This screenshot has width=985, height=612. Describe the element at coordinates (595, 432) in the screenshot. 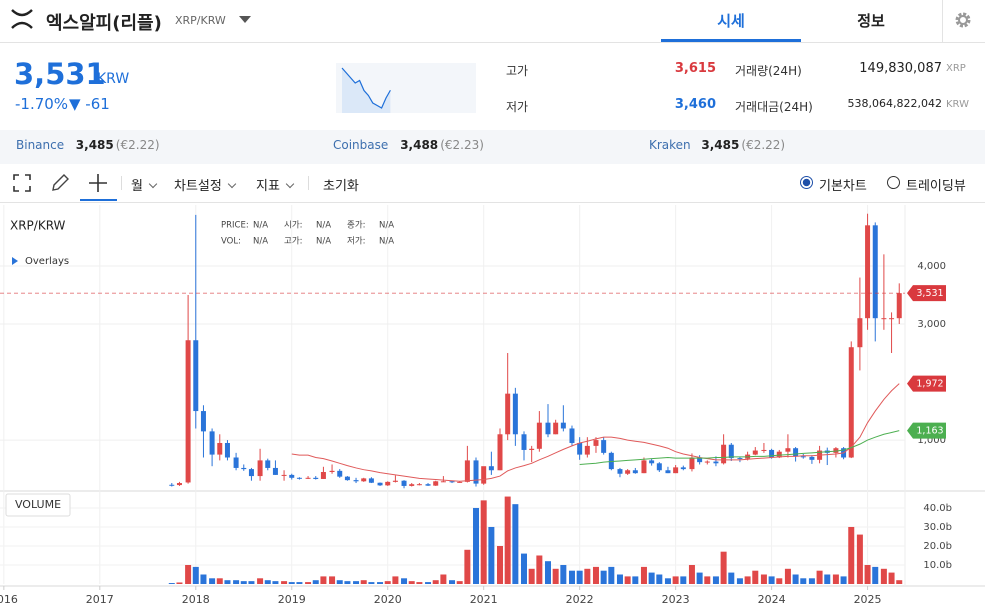

I see `moving-average` at that location.